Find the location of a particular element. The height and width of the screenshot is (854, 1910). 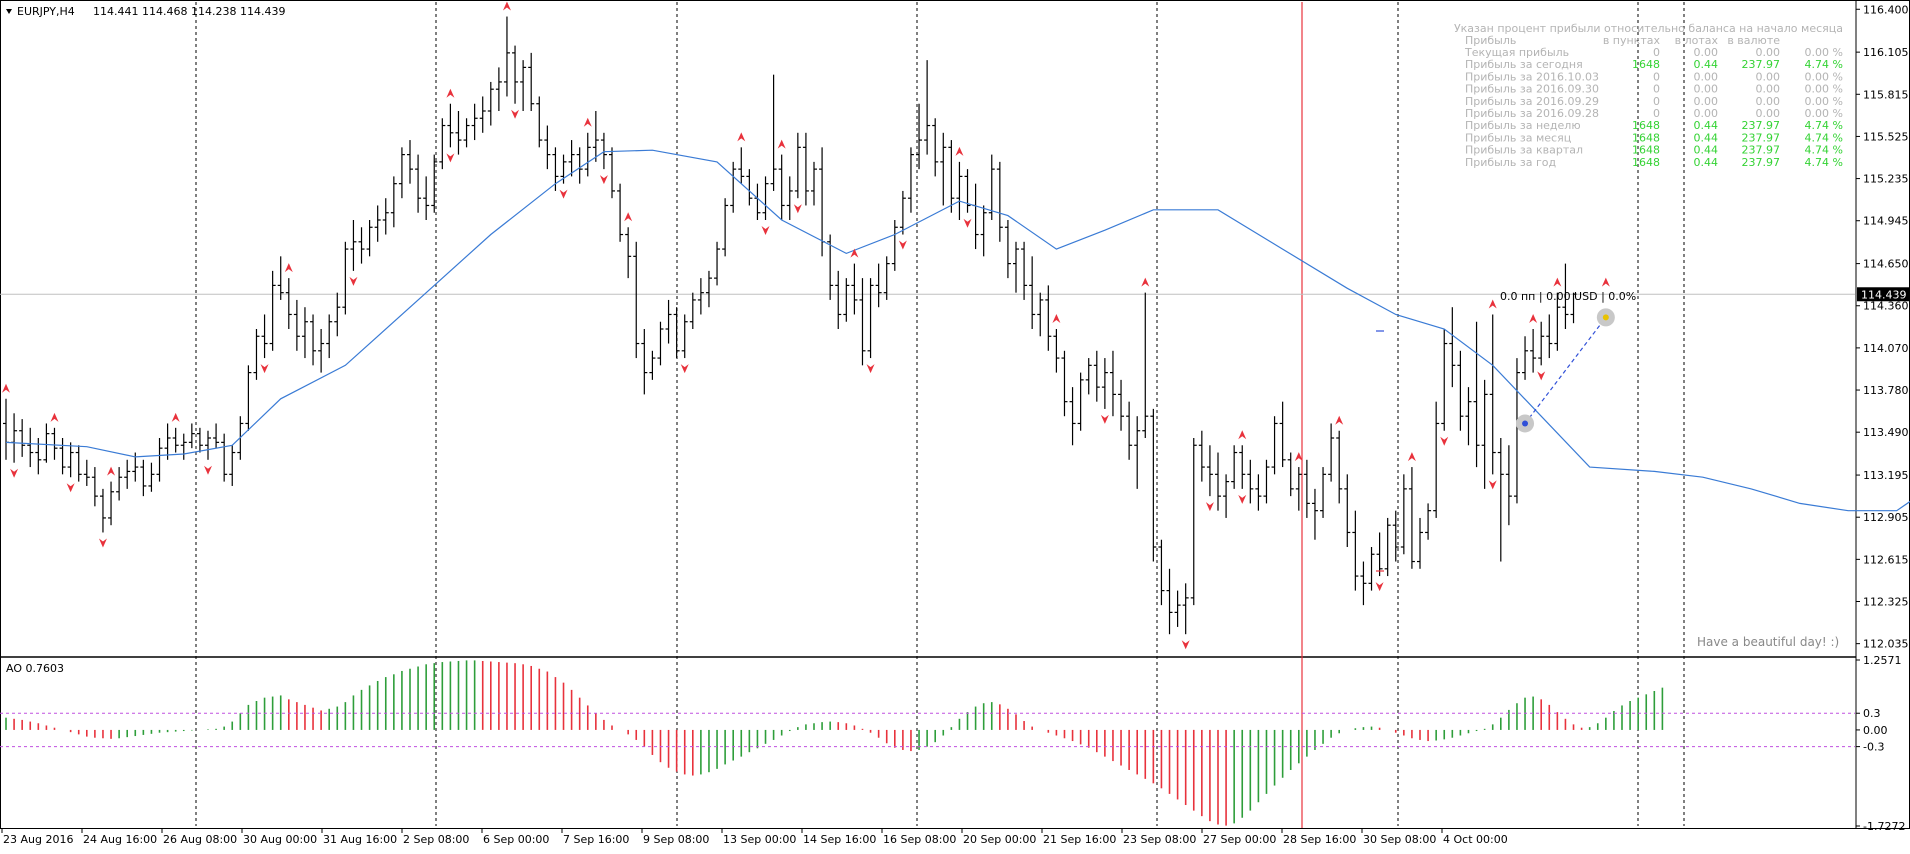

ao-tick-label: -1.7272 is located at coordinates (1884, 826).